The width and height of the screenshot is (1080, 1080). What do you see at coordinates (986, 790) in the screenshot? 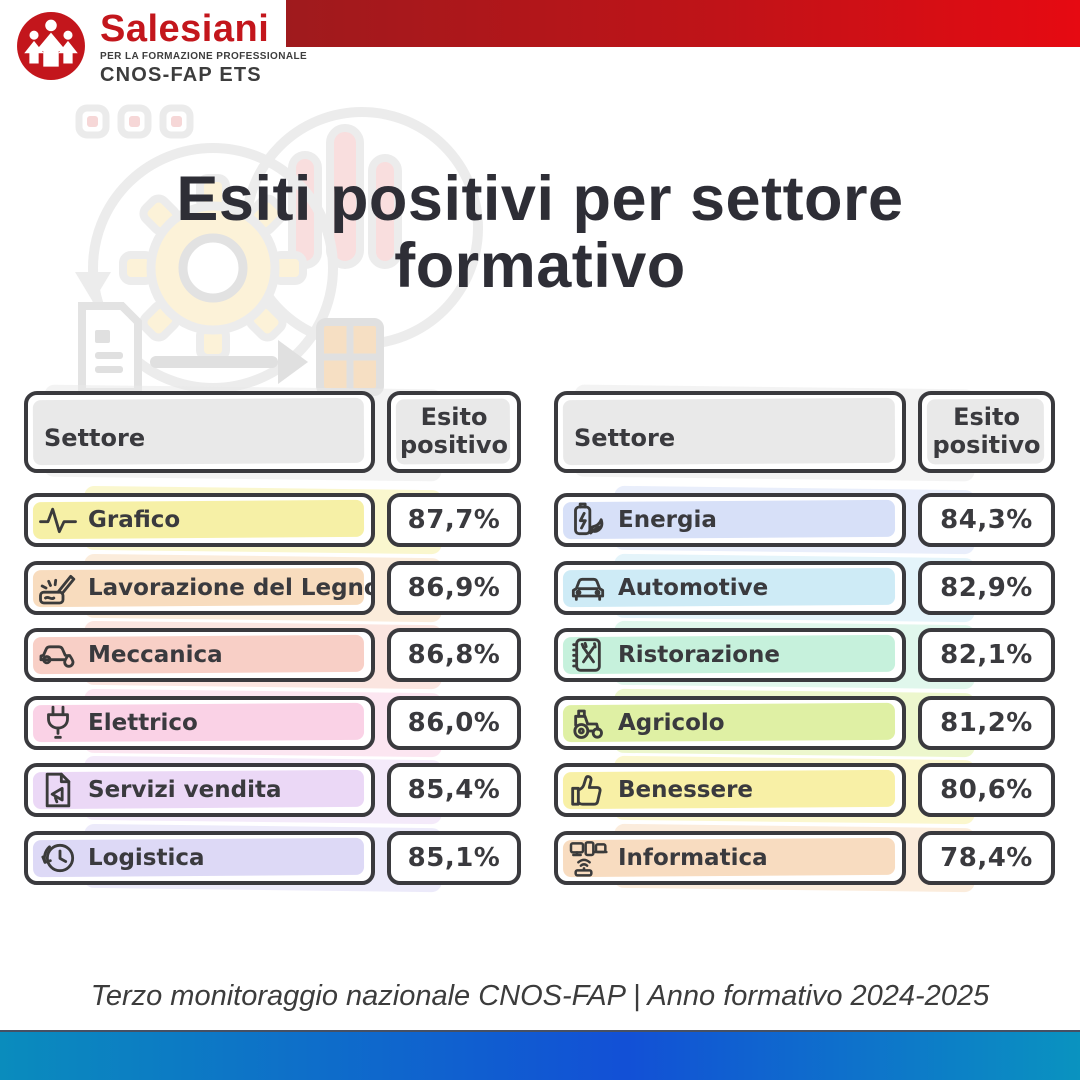
I see `value-cell-benessere: 80,6%` at bounding box center [986, 790].